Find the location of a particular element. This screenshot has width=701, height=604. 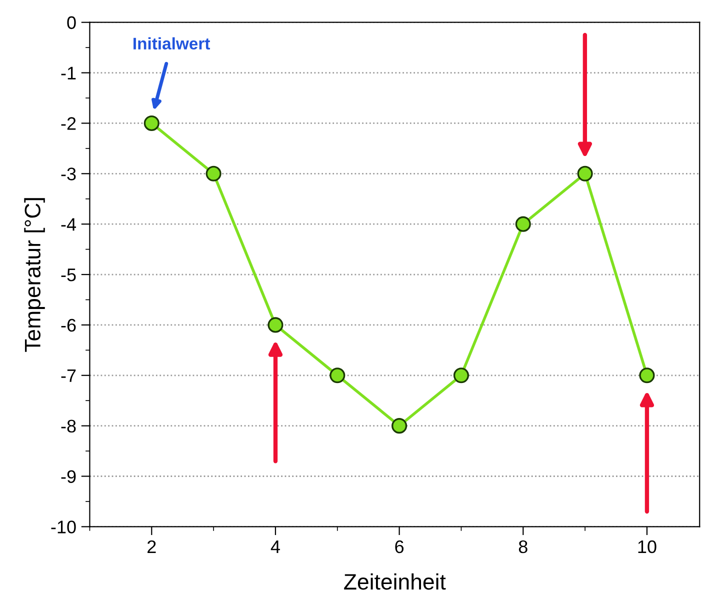

y-tick-label: -8 is located at coordinates (68, 426).